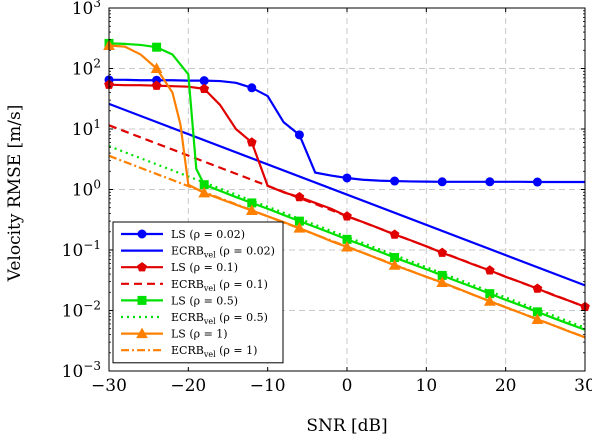  I want to click on legend-entry: LS (ρ = 0.1), so click(179, 267).